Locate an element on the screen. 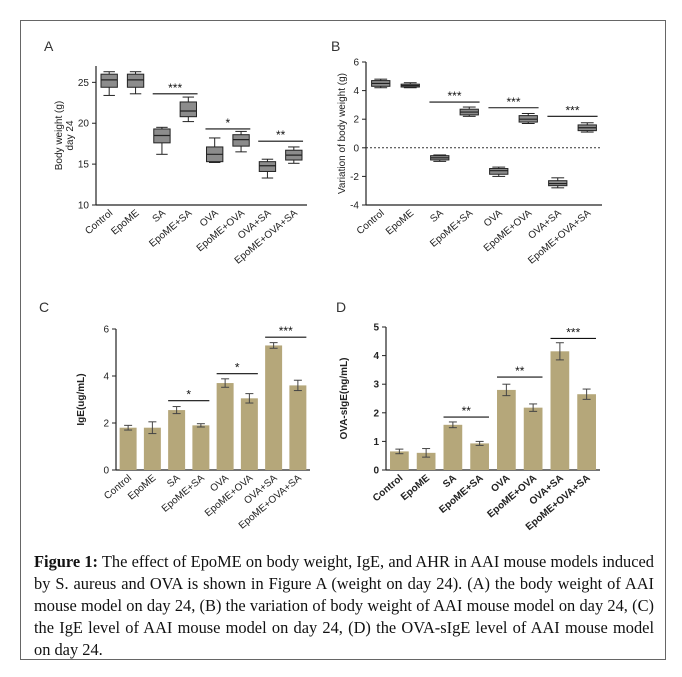 Image resolution: width=682 pixels, height=677 pixels. panel-a-sig-label: * is located at coordinates (228, 123).